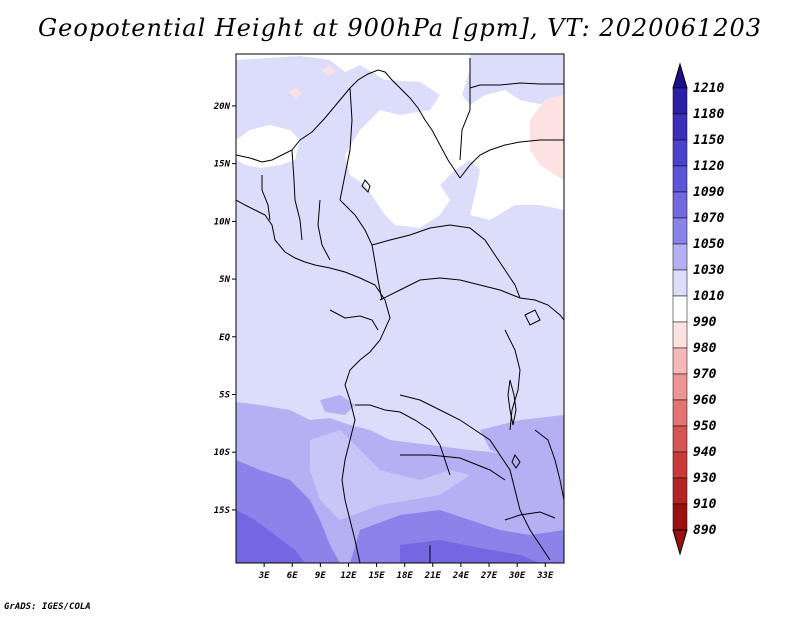 The height and width of the screenshot is (618, 800). Describe the element at coordinates (405, 576) in the screenshot. I see `x-tick-label: 18E` at that location.